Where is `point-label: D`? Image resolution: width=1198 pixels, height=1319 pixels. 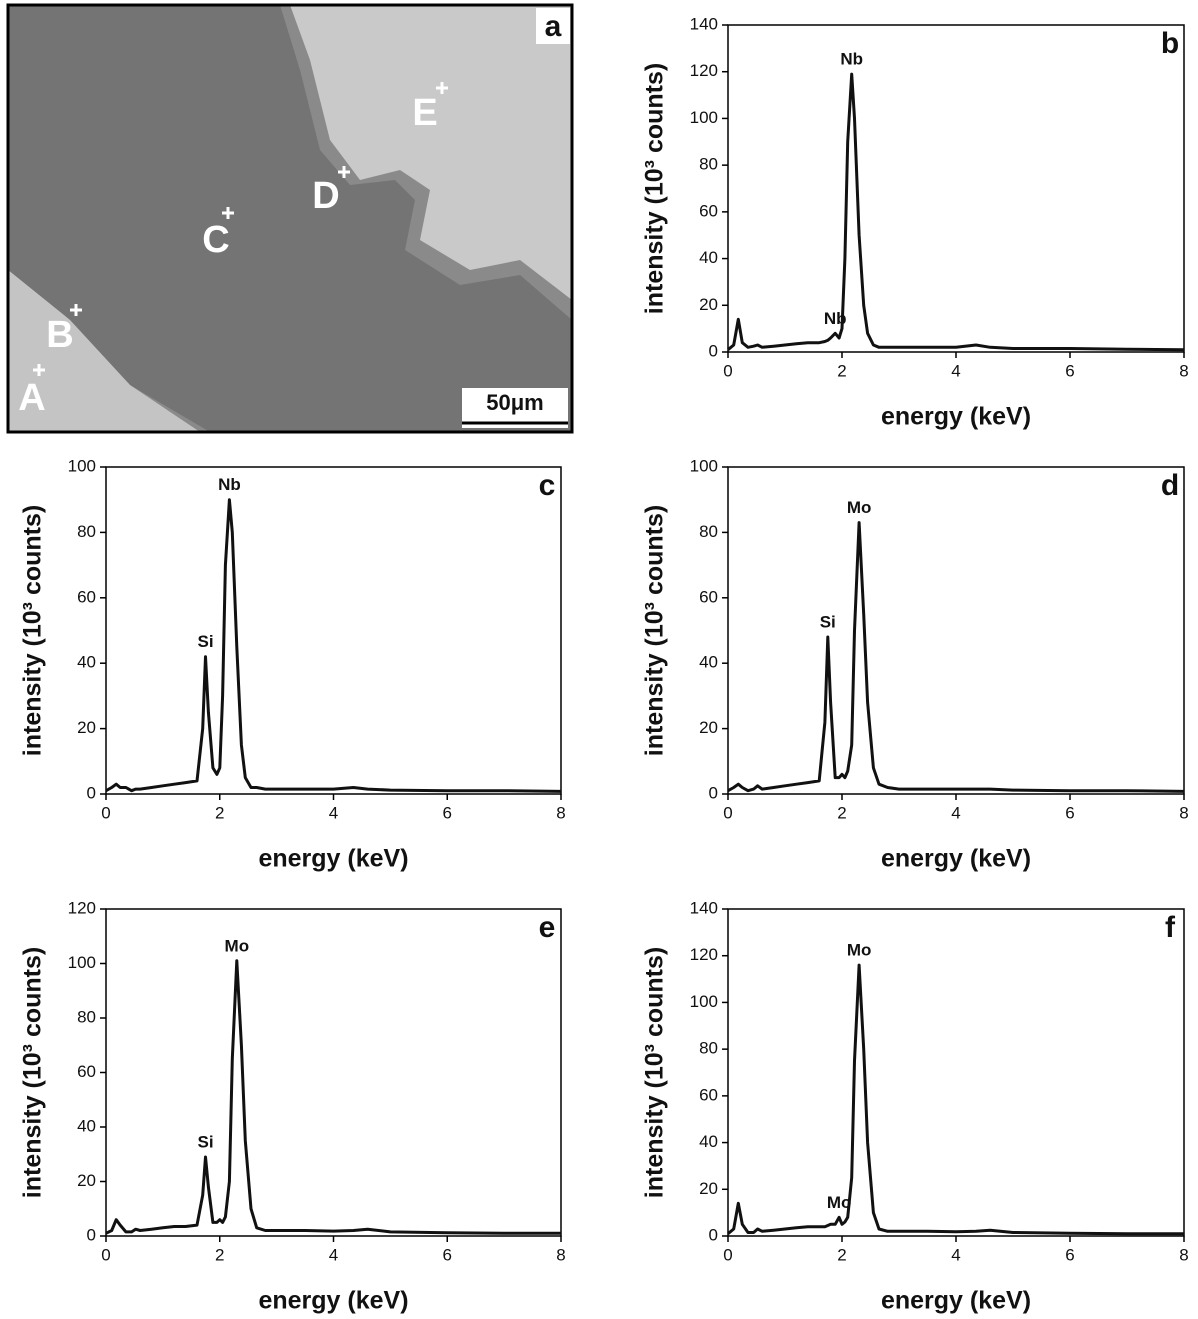 point-label: D is located at coordinates (325, 196).